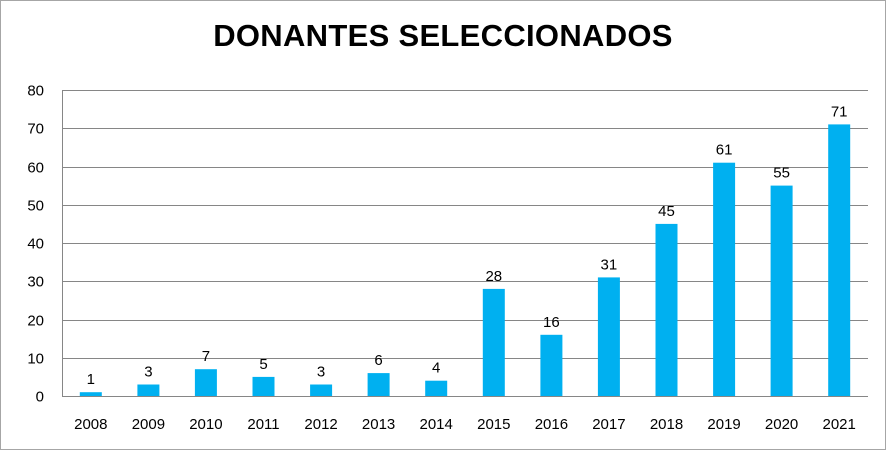  I want to click on x-tick-label-2009: 2009, so click(148, 424).